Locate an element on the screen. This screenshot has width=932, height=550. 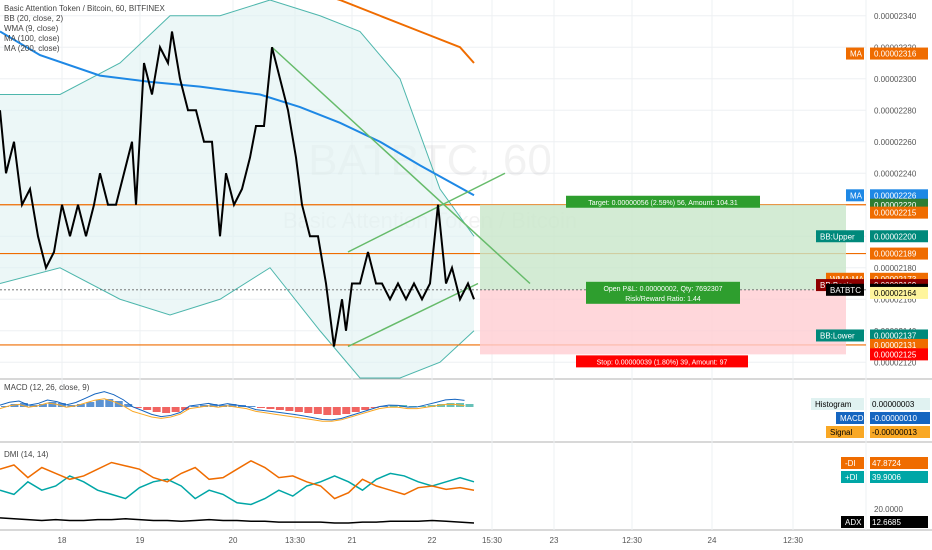
price-tick-label: 0.00002280 is located at coordinates (895, 110).